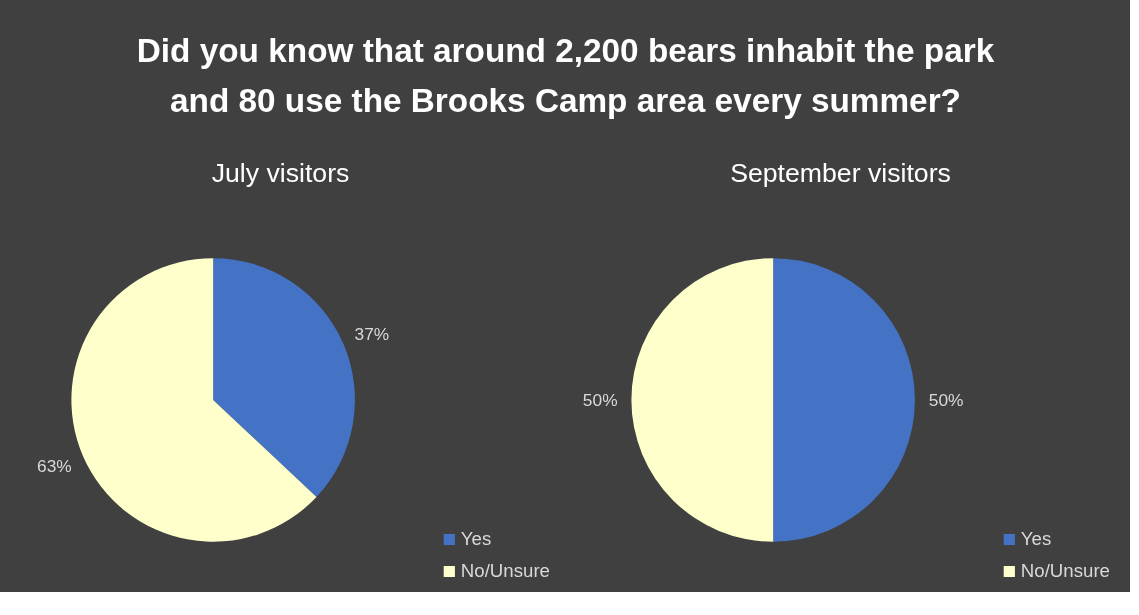  Describe the element at coordinates (840, 172) in the screenshot. I see `chart-title: September visitors` at that location.